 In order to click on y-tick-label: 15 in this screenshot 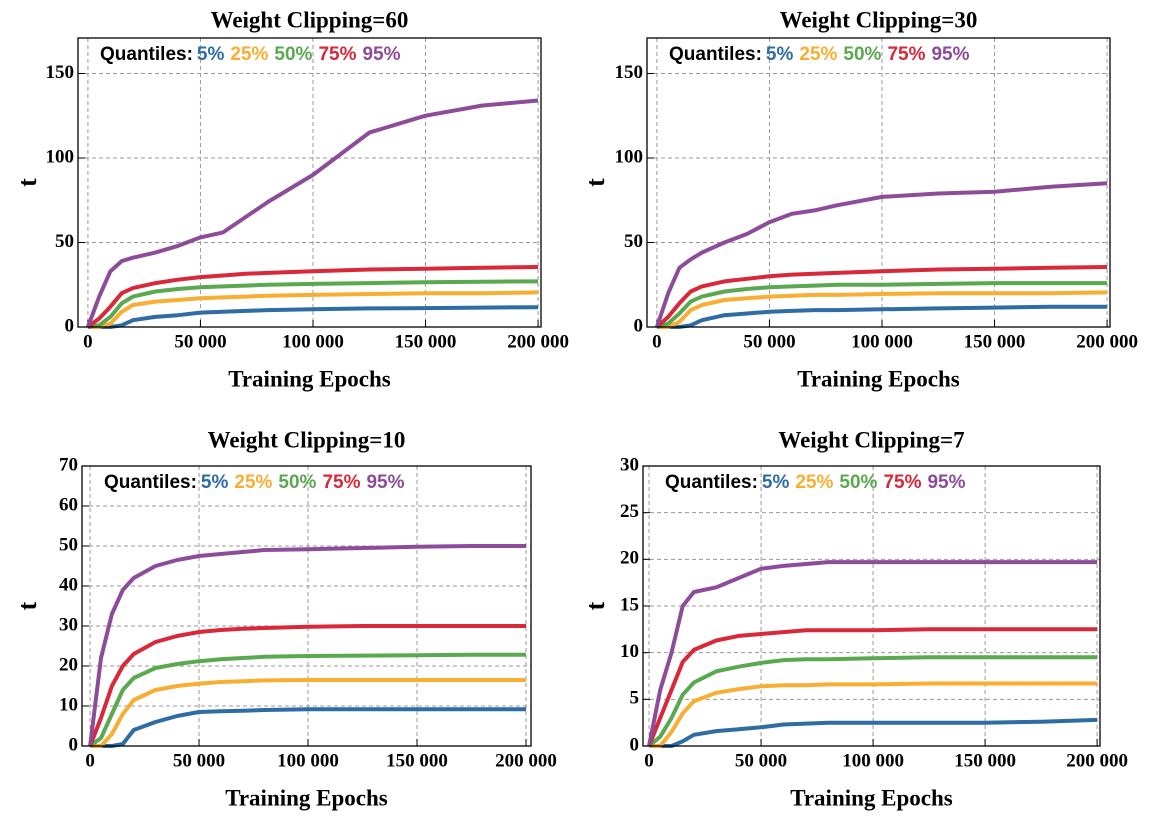, I will do `click(629, 604)`.